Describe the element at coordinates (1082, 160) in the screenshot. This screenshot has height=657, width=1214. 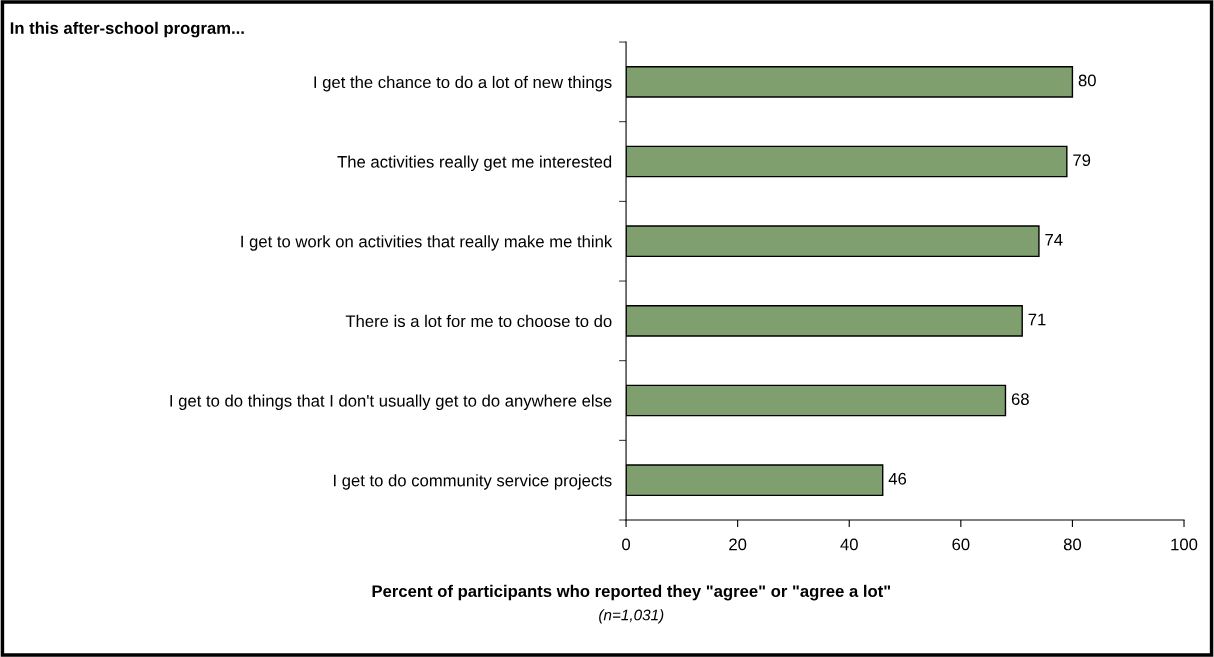
I see `data-label: 79` at that location.